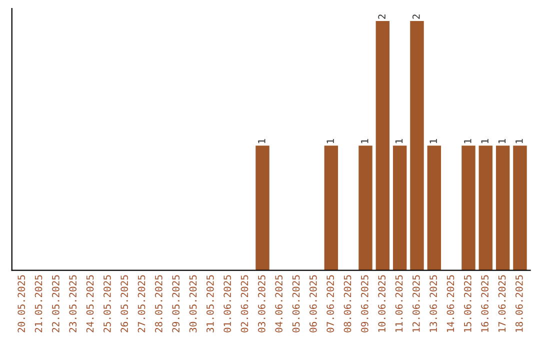 This screenshot has width=540, height=340. Describe the element at coordinates (228, 303) in the screenshot. I see `x-tick-label: 01.06.2025` at that location.